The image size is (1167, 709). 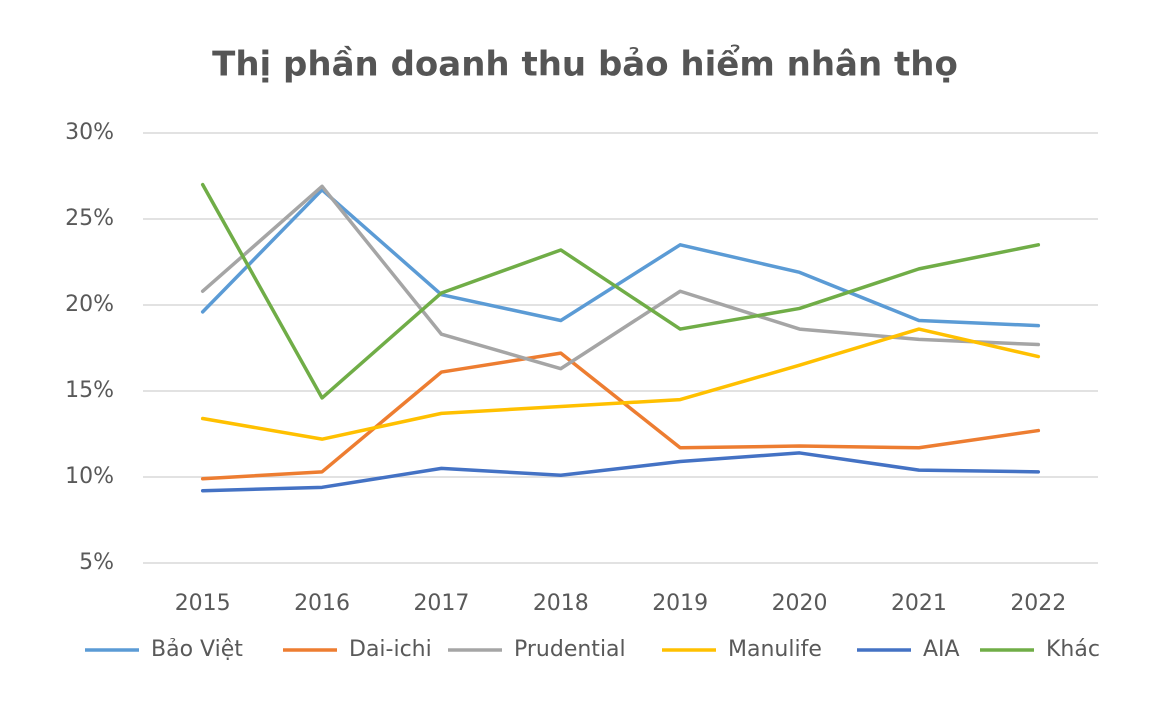 I want to click on y-tick-label: 30%, so click(x=89, y=132).